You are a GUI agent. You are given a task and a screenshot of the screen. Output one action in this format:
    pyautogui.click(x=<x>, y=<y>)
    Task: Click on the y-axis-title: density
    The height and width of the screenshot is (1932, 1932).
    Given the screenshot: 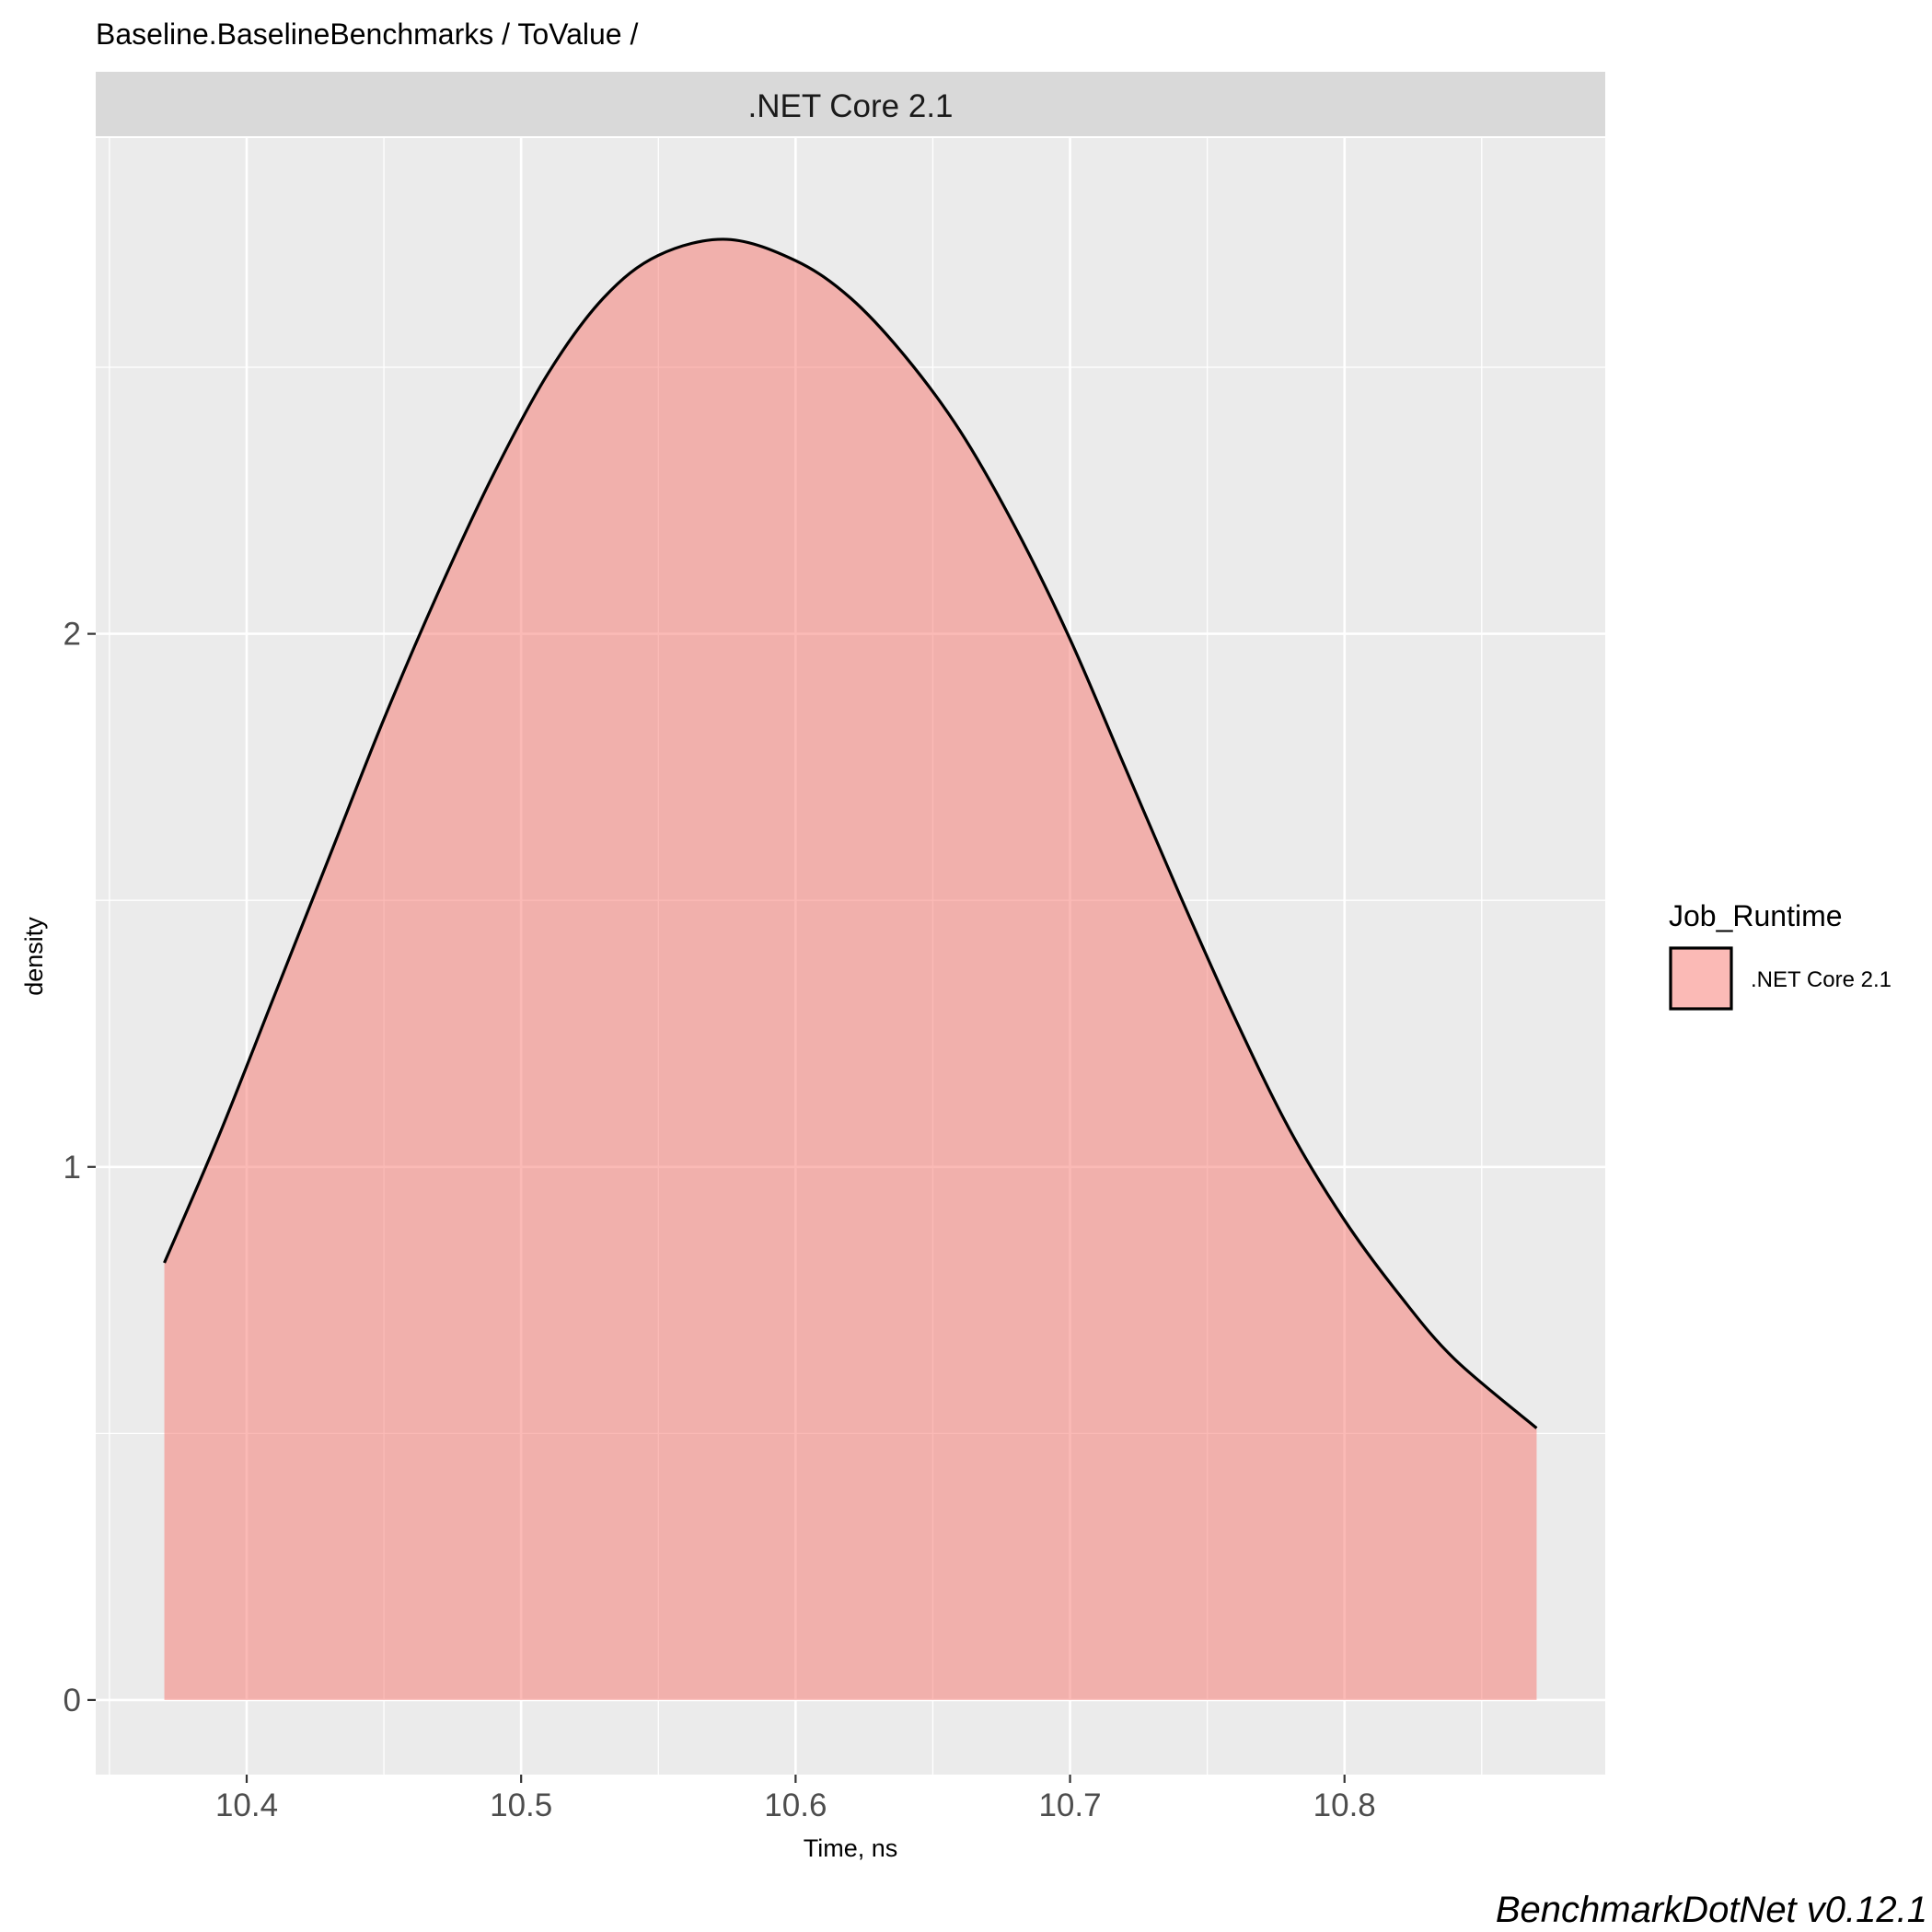 What is the action you would take?
    pyautogui.click(x=34, y=957)
    